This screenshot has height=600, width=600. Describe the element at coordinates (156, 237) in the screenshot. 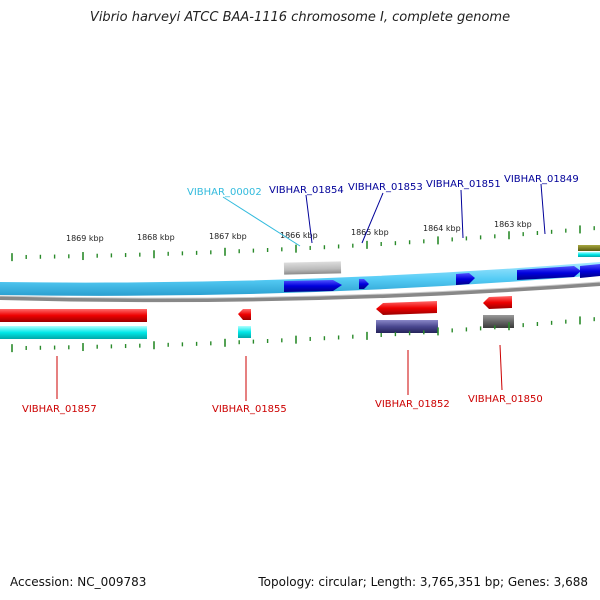

I see `scale-label: 1868 kbp` at that location.